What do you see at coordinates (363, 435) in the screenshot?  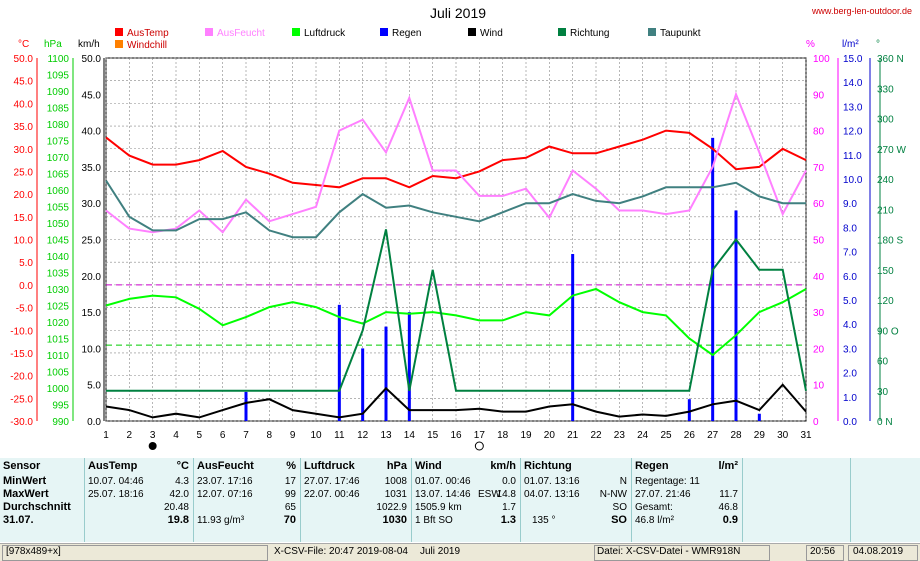 I see `x-tick-label: 12` at bounding box center [363, 435].